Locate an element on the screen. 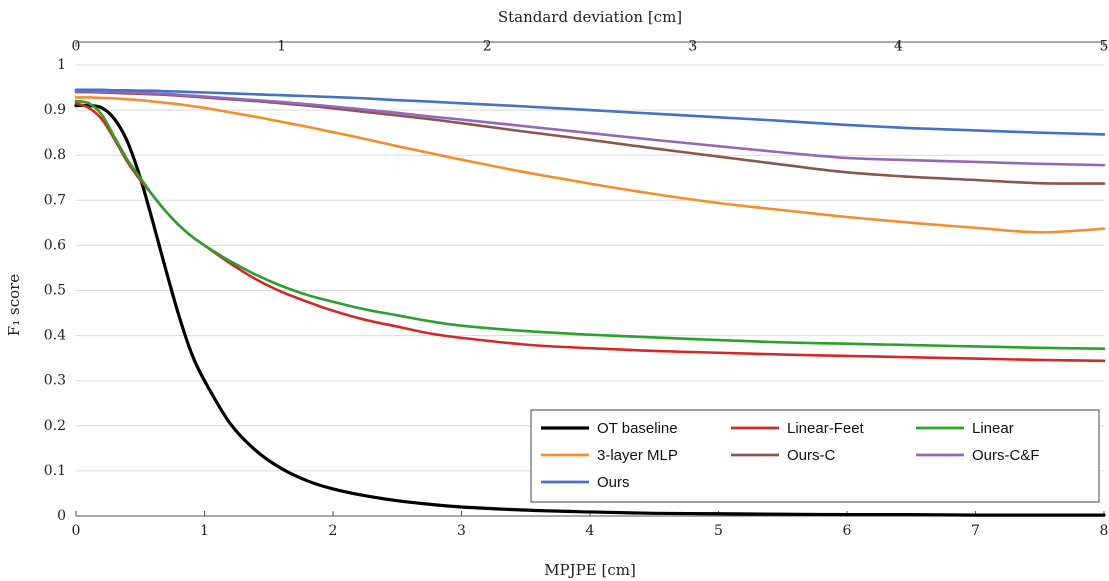 This screenshot has width=1109, height=581. y-tick-label: 0.5 is located at coordinates (55, 291).